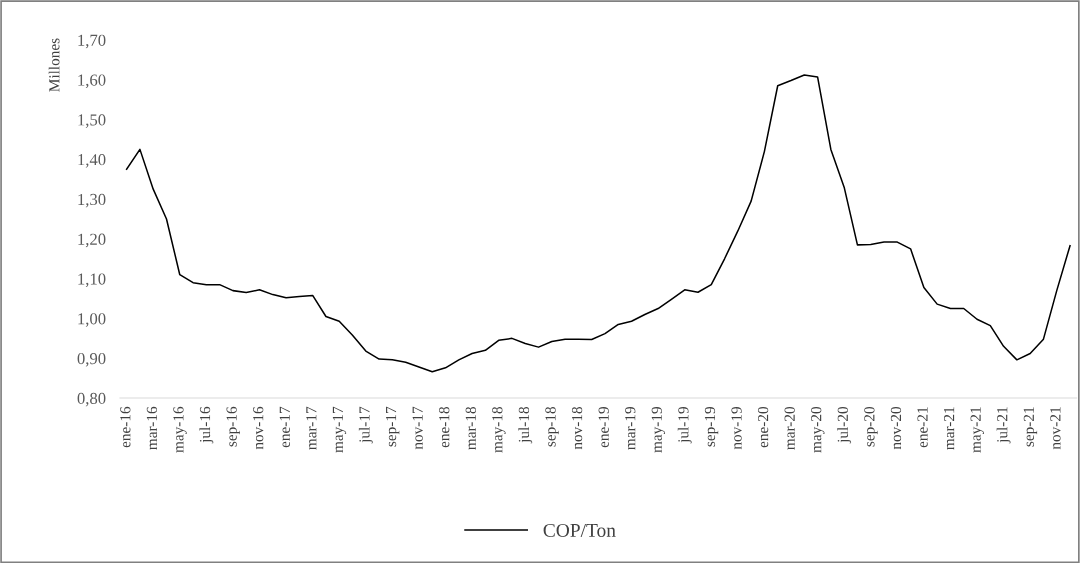 Image resolution: width=1081 pixels, height=563 pixels. Describe the element at coordinates (152, 428) in the screenshot. I see `x-tick-label: mar-16` at that location.